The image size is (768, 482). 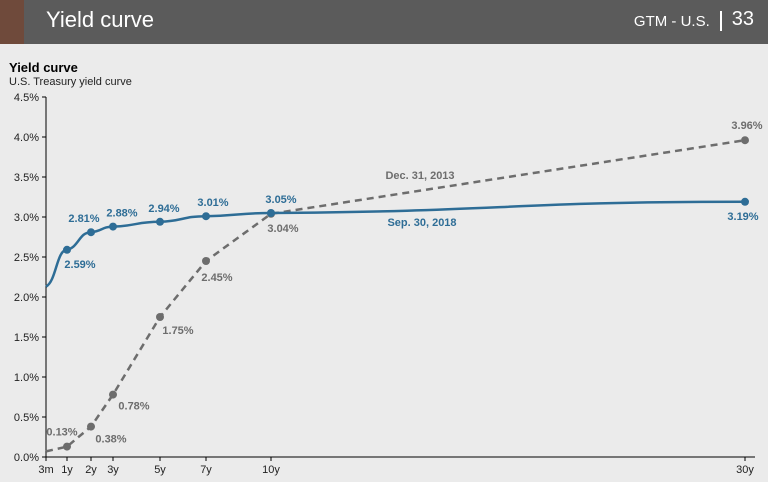 I want to click on x-tick-label: 2y, so click(x=91, y=470).